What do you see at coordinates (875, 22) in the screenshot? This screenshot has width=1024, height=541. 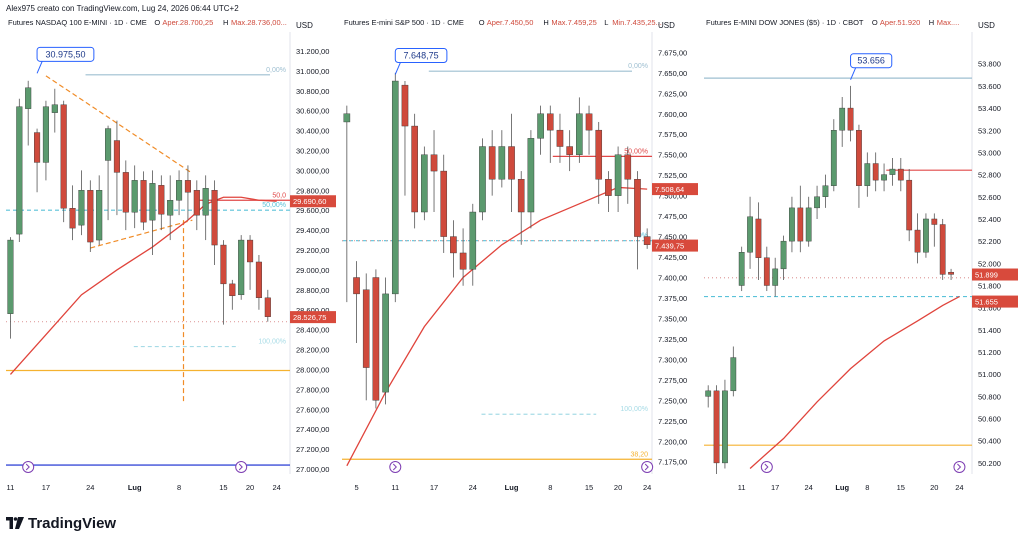 I see `chart2-o-label: O` at bounding box center [875, 22].